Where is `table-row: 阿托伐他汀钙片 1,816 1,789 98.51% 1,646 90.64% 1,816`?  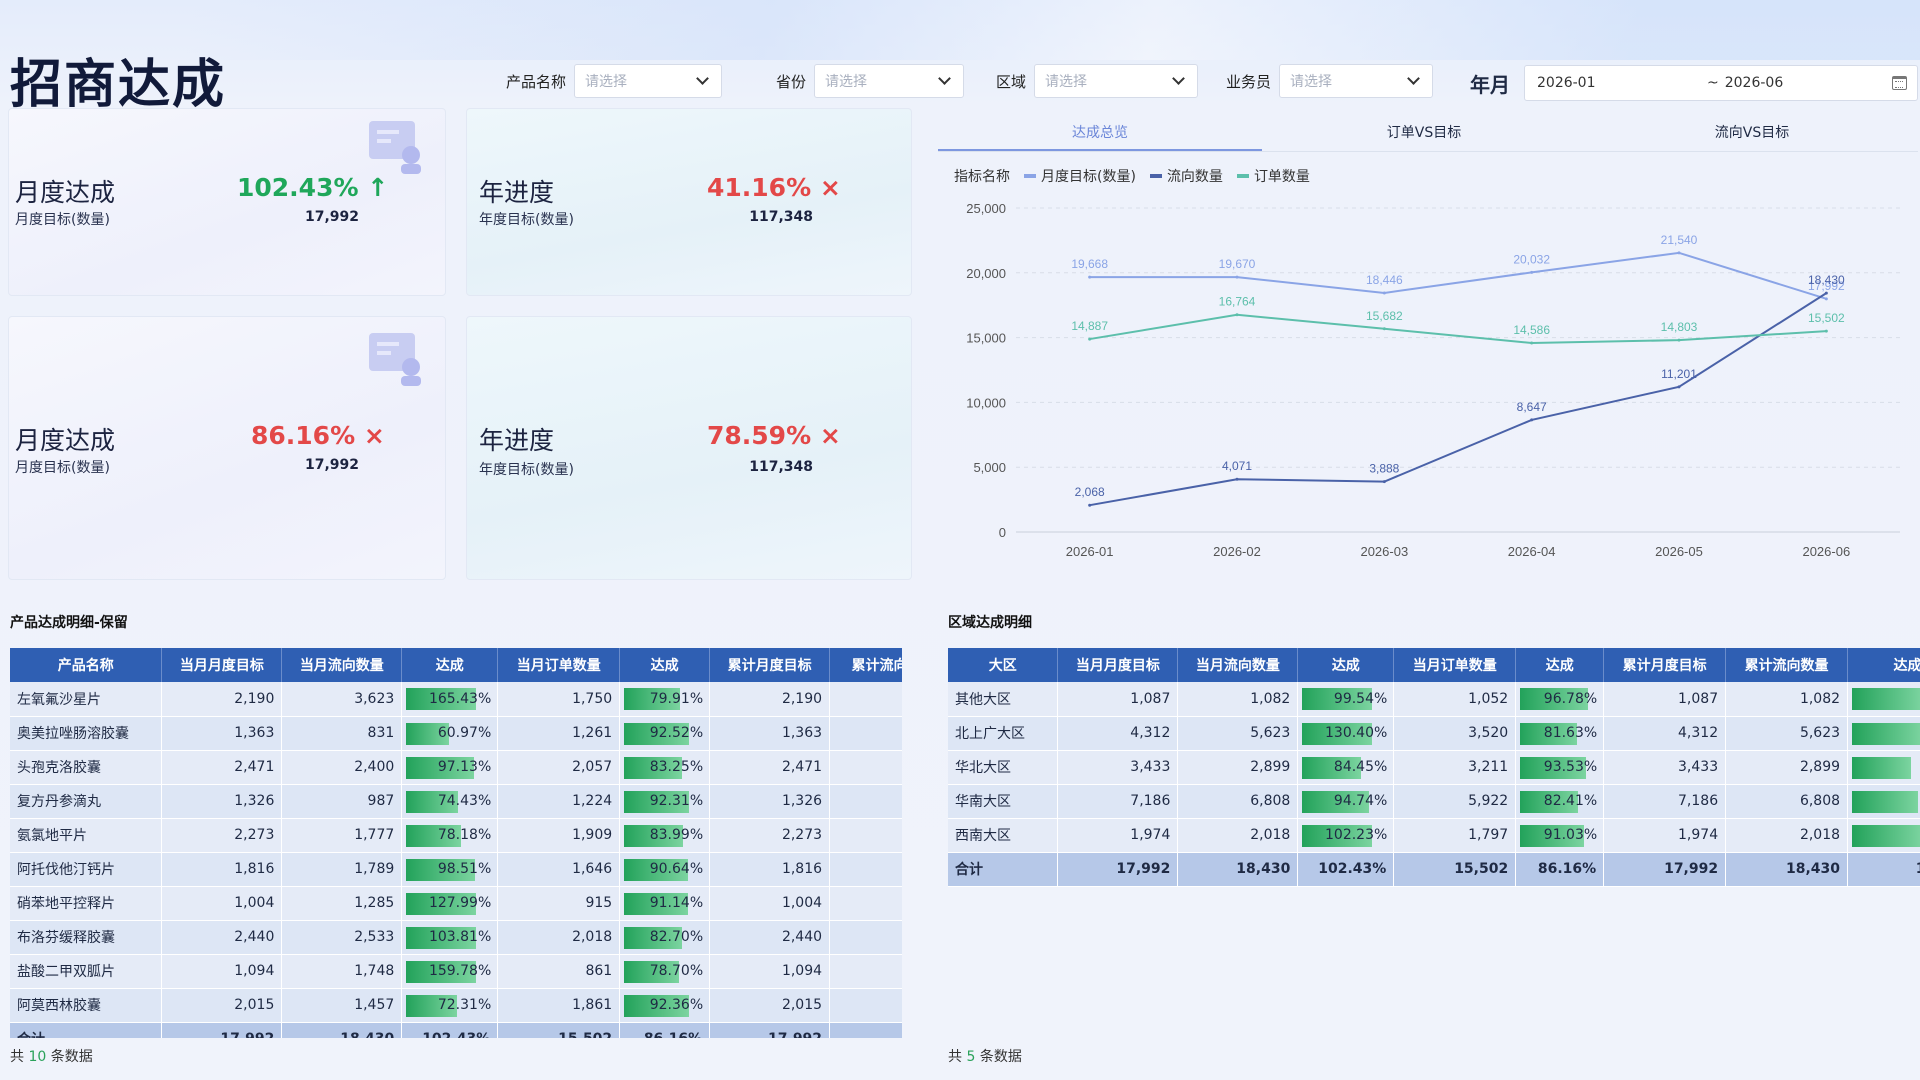 table-row: 阿托伐他汀钙片 1,816 1,789 98.51% 1,646 90.64% 1,816 is located at coordinates (456, 869).